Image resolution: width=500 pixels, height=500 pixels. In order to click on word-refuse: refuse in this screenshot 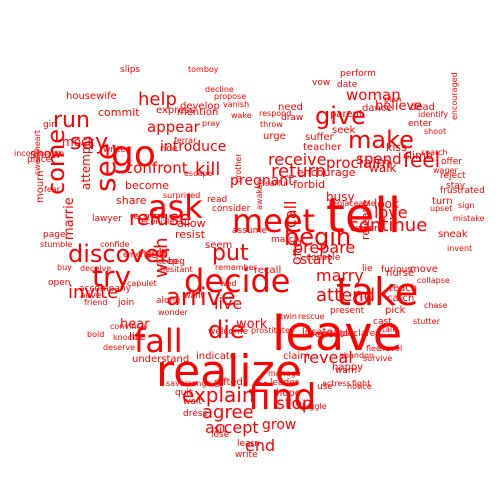, I will do `click(160, 218)`.